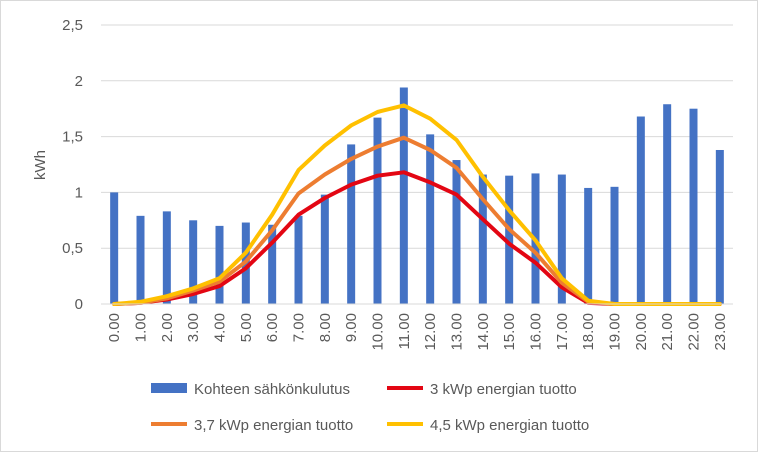 This screenshot has width=758, height=452. Describe the element at coordinates (430, 332) in the screenshot. I see `x-tick-label: 12.00` at that location.